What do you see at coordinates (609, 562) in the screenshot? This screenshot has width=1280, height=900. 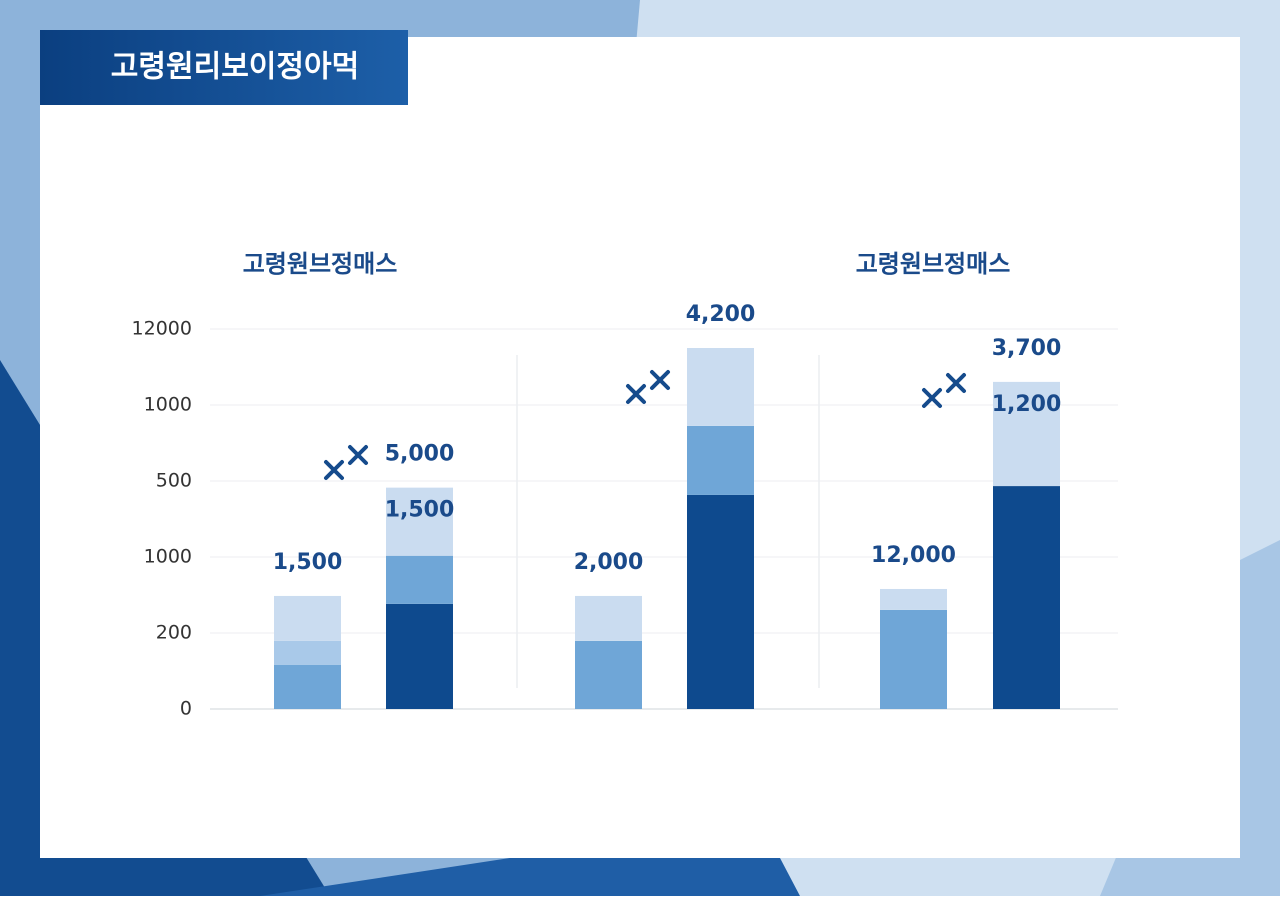 I see `data-label: 2,000` at bounding box center [609, 562].